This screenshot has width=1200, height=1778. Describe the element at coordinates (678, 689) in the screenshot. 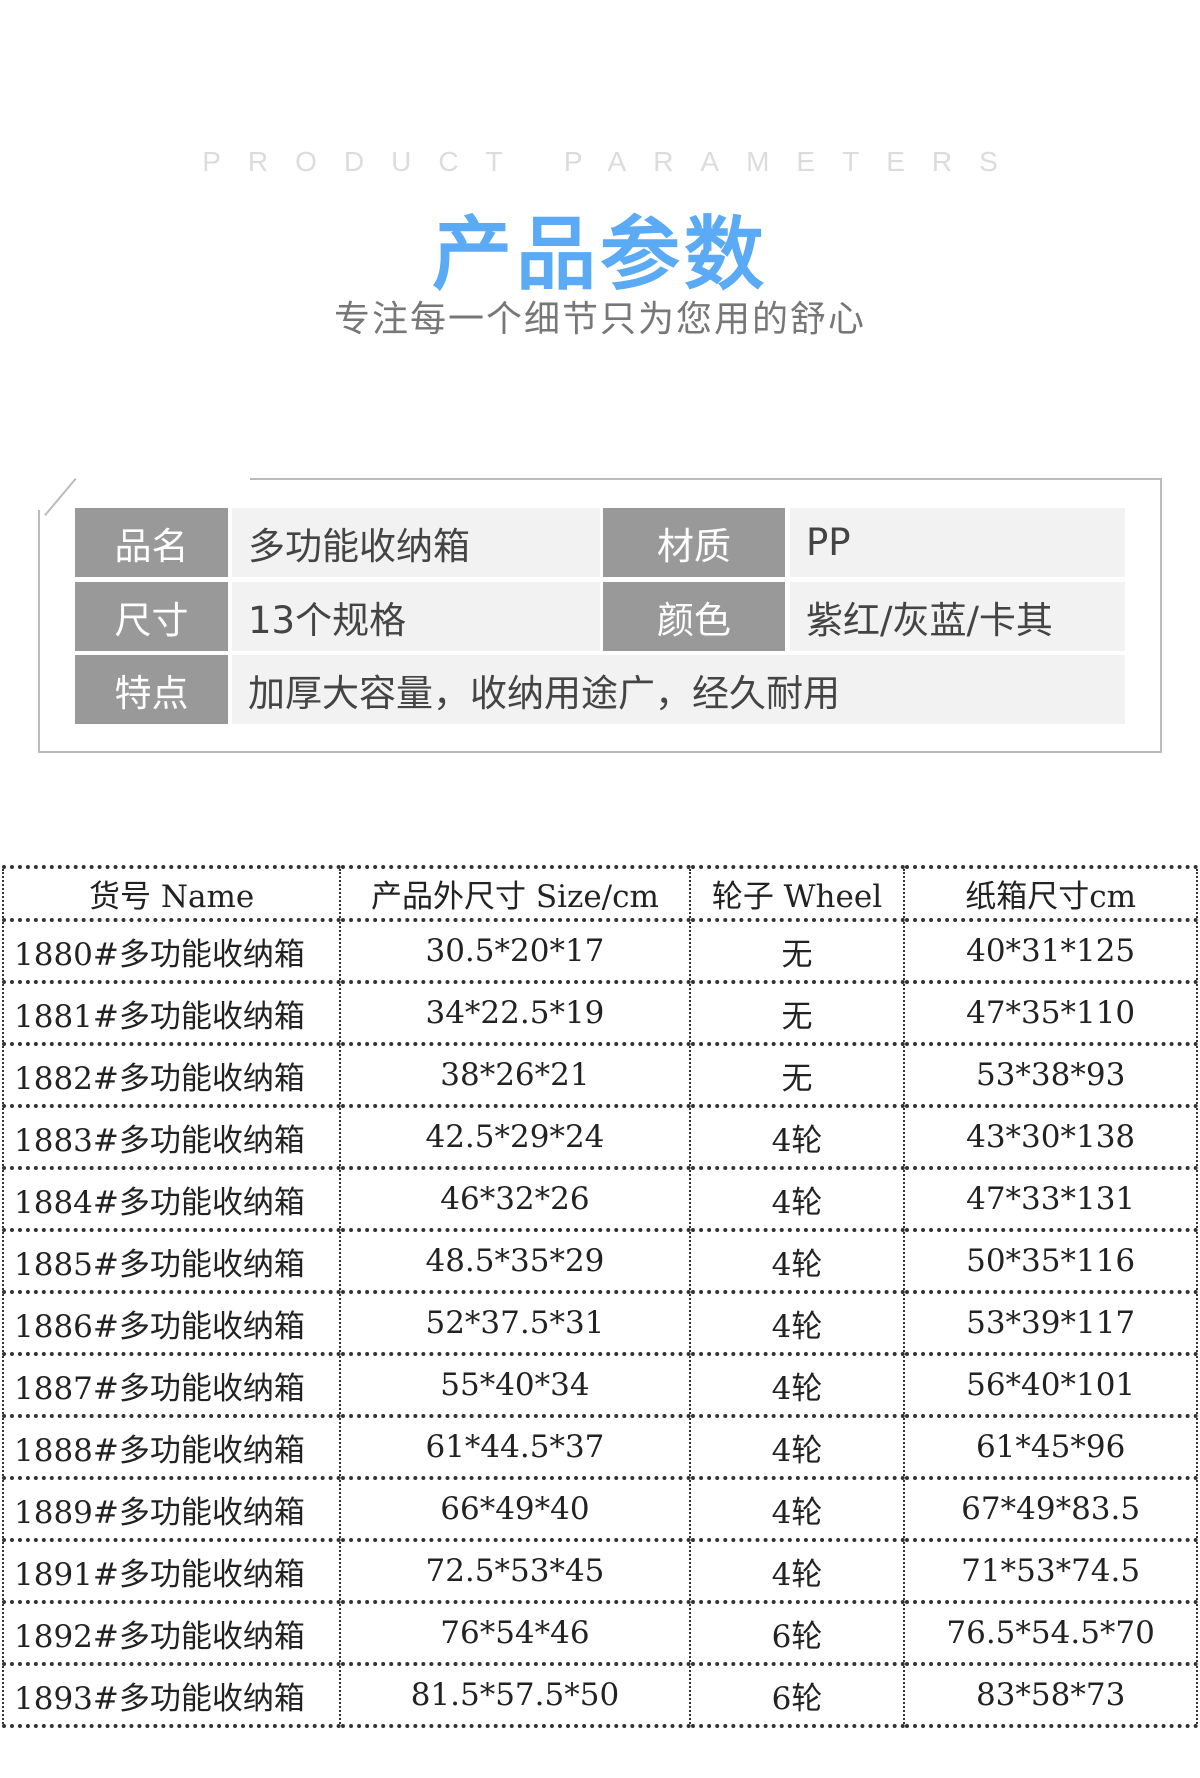

I see `param-value: 加厚大容量，收纳用途广，经久耐用` at that location.